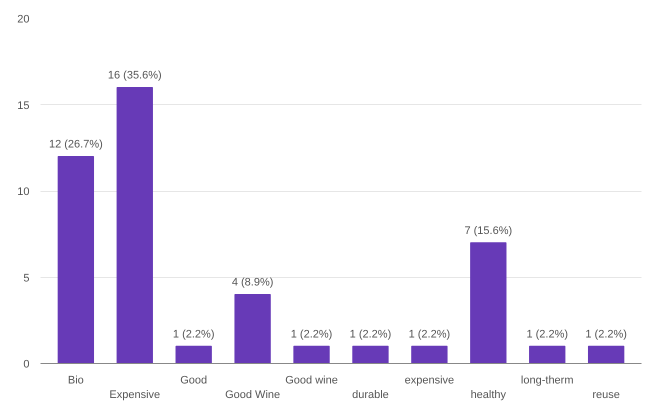 This screenshot has height=403, width=649. I want to click on x-tick-label: Good Wine, so click(252, 394).